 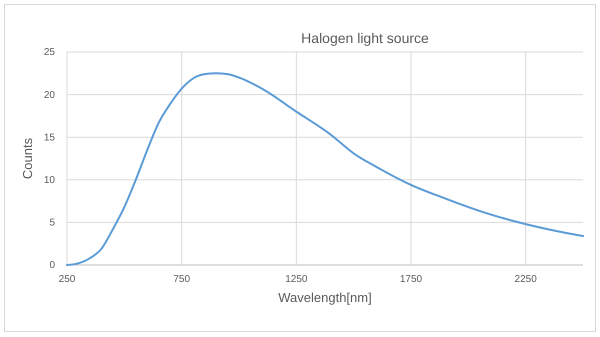 What do you see at coordinates (181, 280) in the screenshot?
I see `x-tick-label: 750` at bounding box center [181, 280].